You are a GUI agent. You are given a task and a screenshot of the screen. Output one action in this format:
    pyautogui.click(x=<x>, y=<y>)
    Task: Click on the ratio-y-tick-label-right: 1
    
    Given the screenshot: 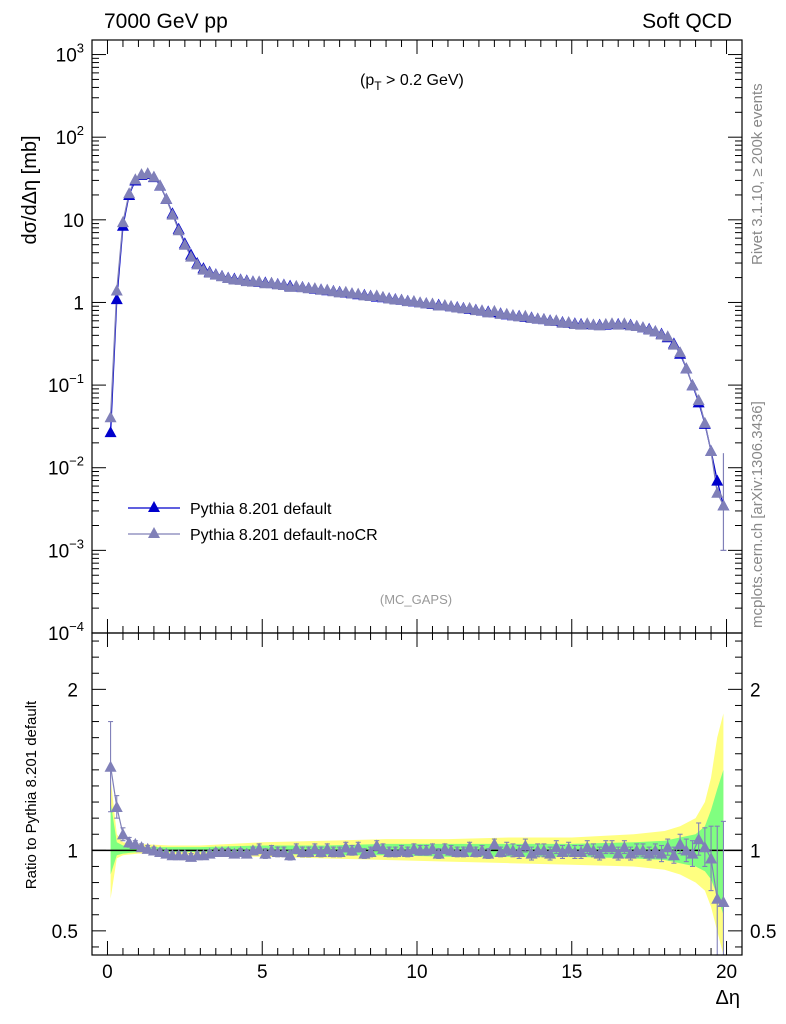 What is the action you would take?
    pyautogui.click(x=755, y=851)
    